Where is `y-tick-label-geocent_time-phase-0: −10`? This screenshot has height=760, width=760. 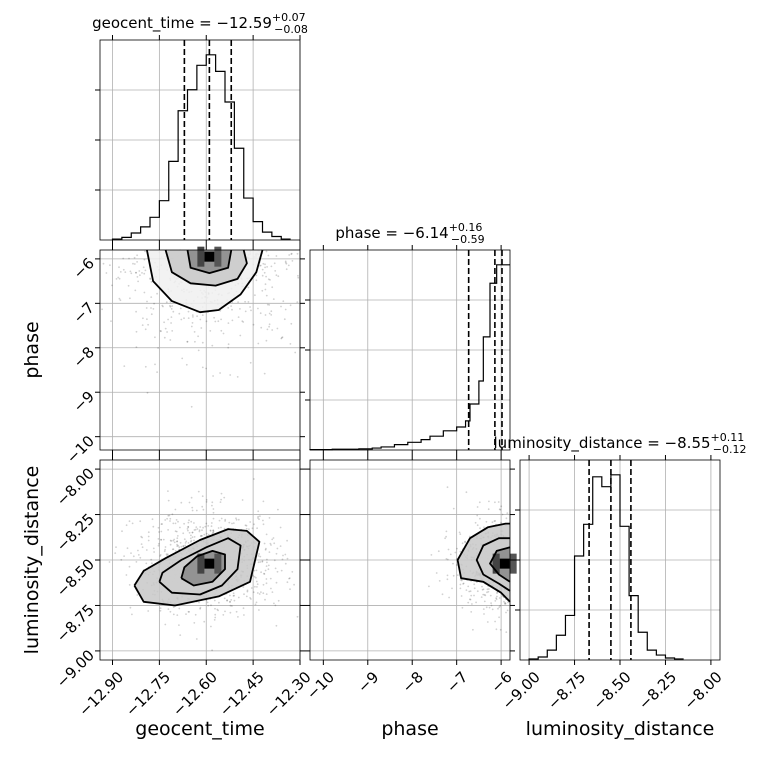
y-tick-label-geocent_time-phase-0: −10 is located at coordinates (80, 449).